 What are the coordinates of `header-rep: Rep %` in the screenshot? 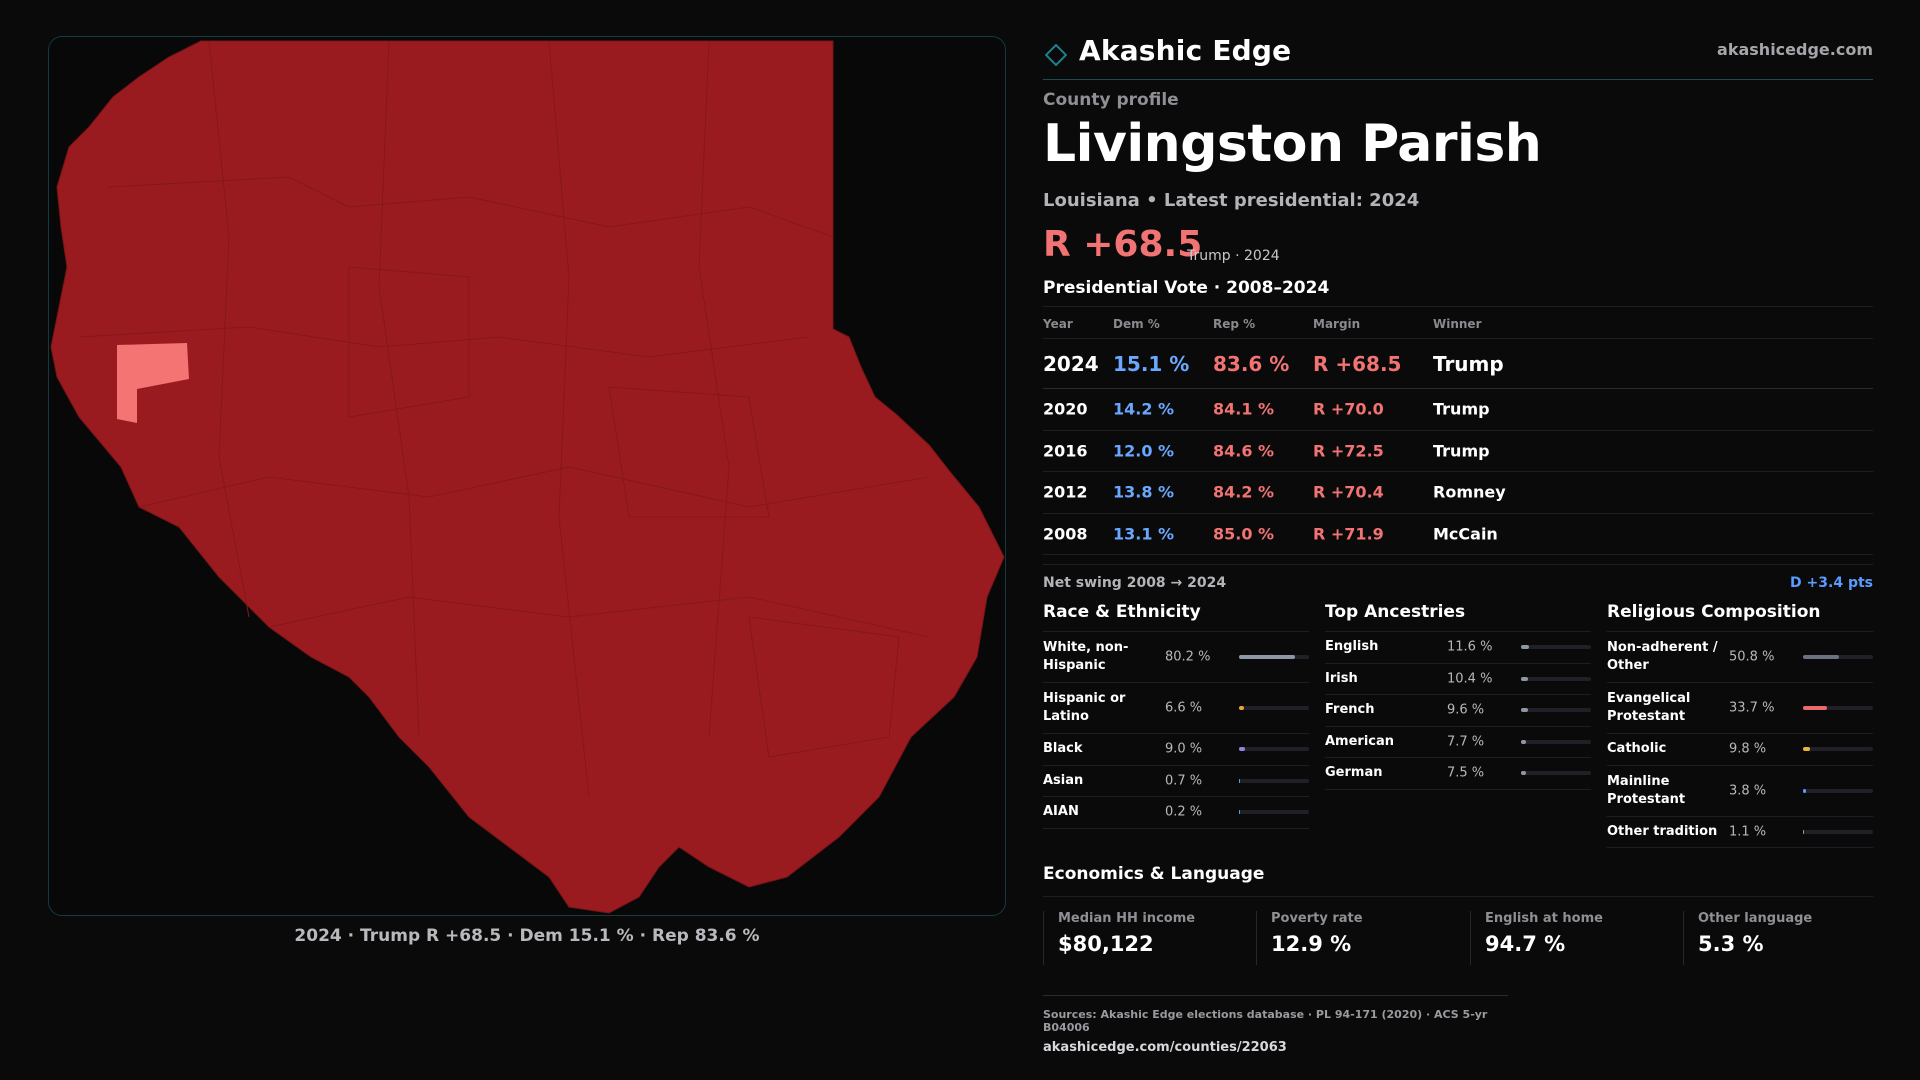 It's located at (1234, 324).